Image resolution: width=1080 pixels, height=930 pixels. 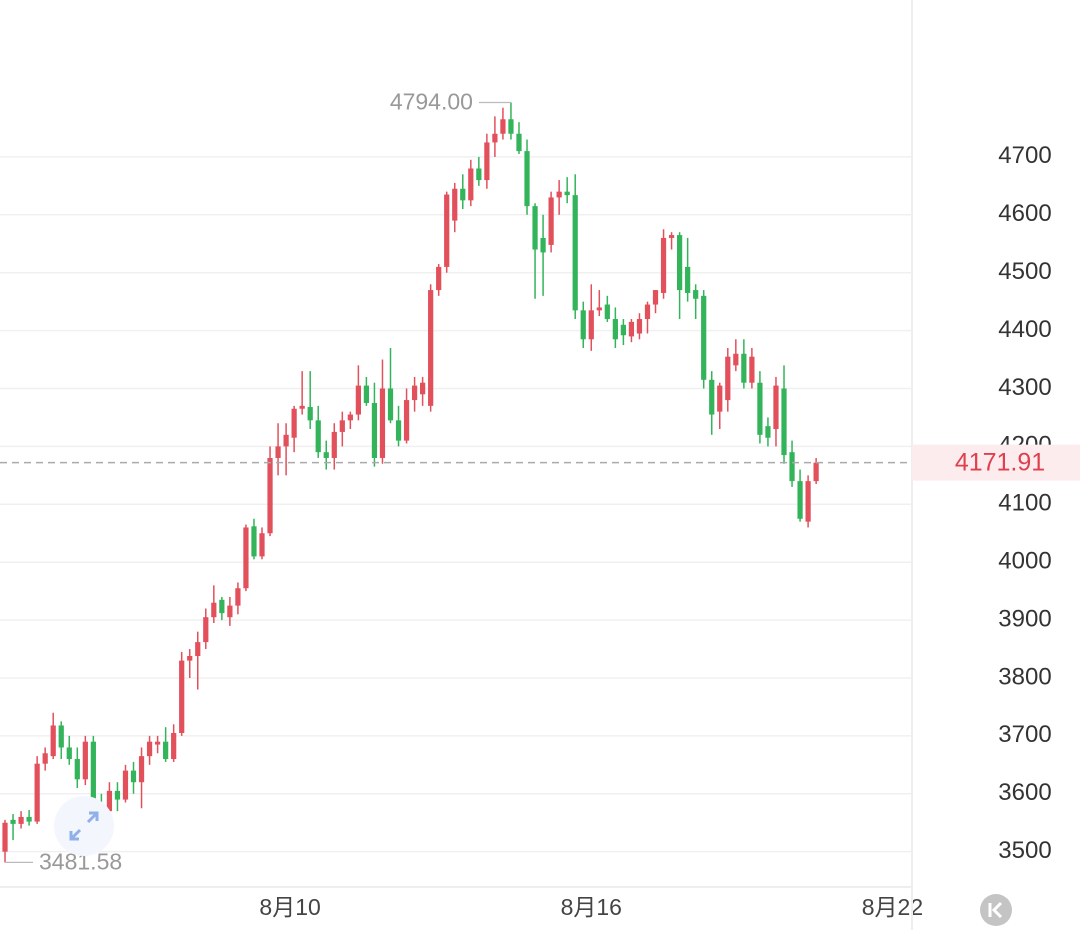 I want to click on y-tick-label: 3600, so click(x=1024, y=792).